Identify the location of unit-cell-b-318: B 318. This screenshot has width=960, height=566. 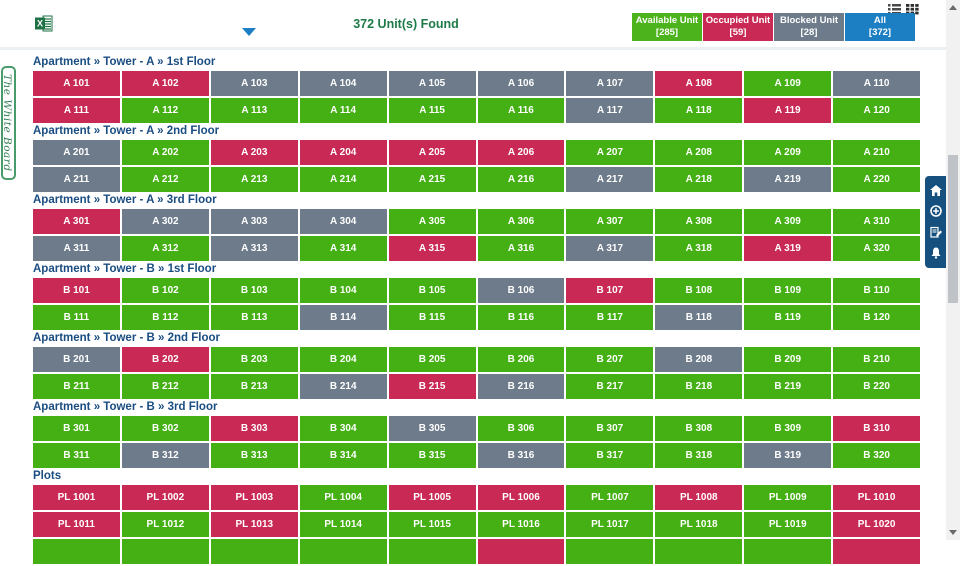
(699, 455).